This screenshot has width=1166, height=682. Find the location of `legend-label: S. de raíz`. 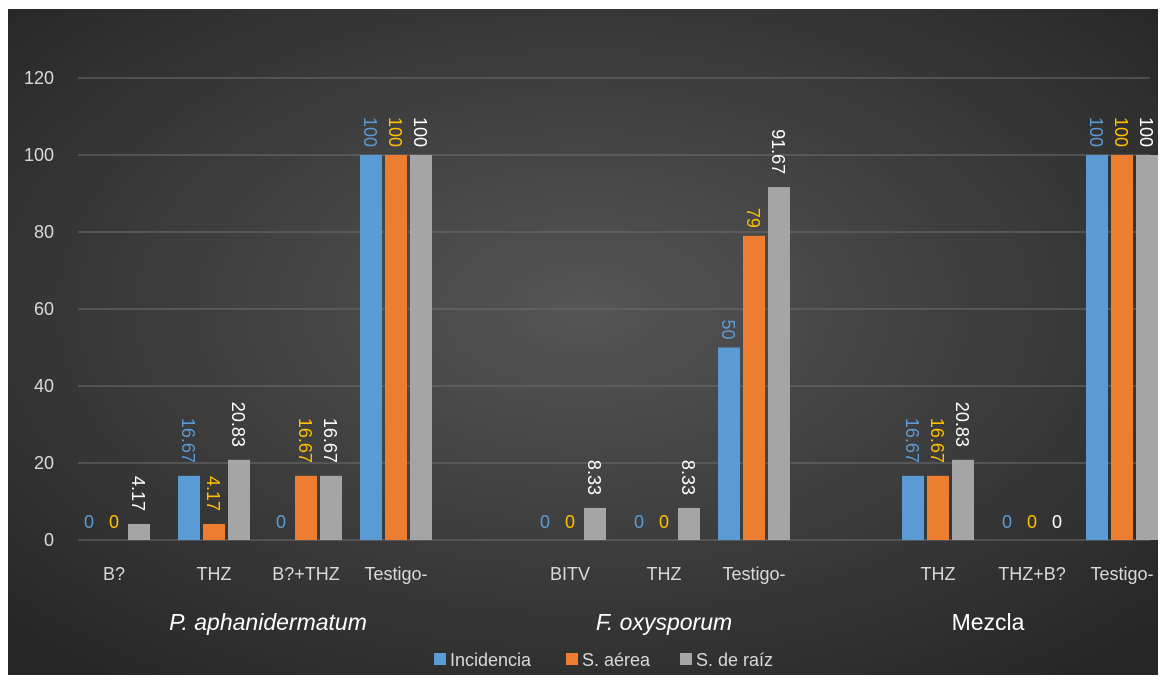

legend-label: S. de raíz is located at coordinates (734, 660).